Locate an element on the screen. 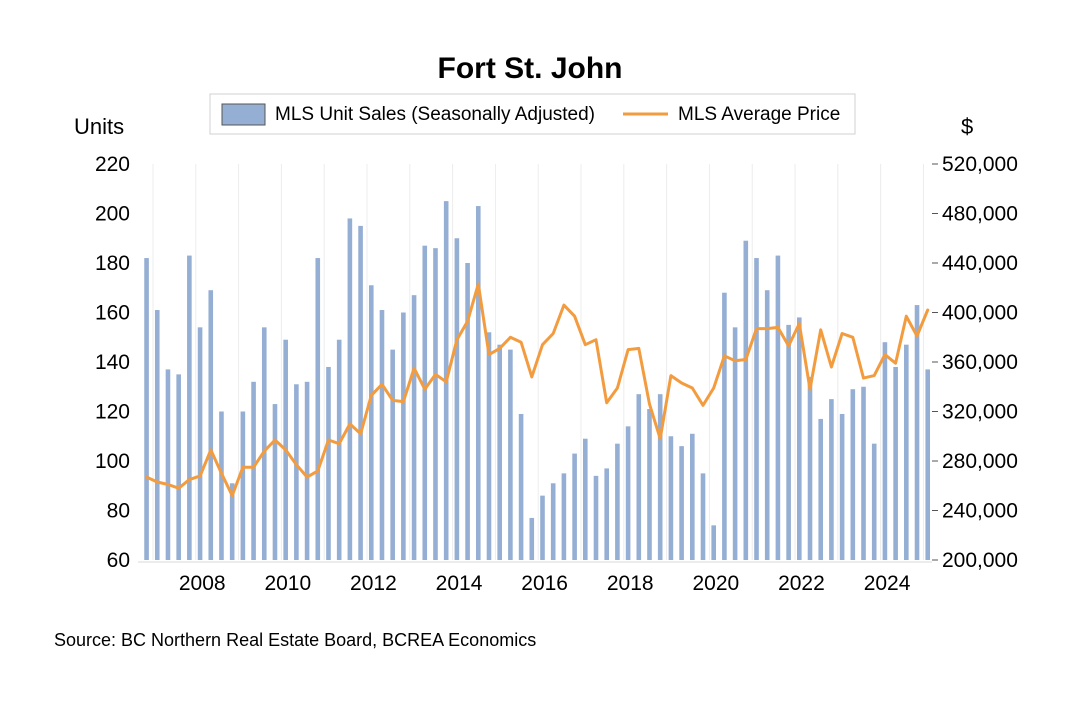  y-left-tick-label: 80 is located at coordinates (118, 511).